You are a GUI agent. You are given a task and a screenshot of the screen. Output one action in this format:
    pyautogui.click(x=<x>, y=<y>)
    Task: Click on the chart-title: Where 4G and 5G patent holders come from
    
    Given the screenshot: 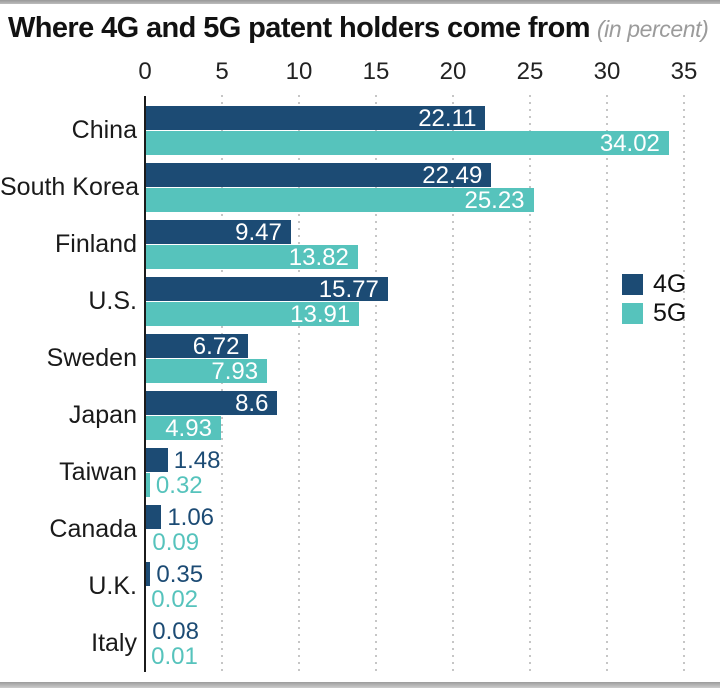 What is the action you would take?
    pyautogui.click(x=299, y=28)
    